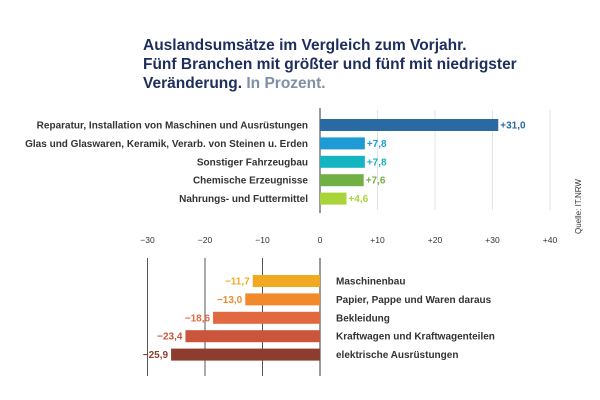 The width and height of the screenshot is (600, 400). I want to click on x-tick-label: −30, so click(147, 240).